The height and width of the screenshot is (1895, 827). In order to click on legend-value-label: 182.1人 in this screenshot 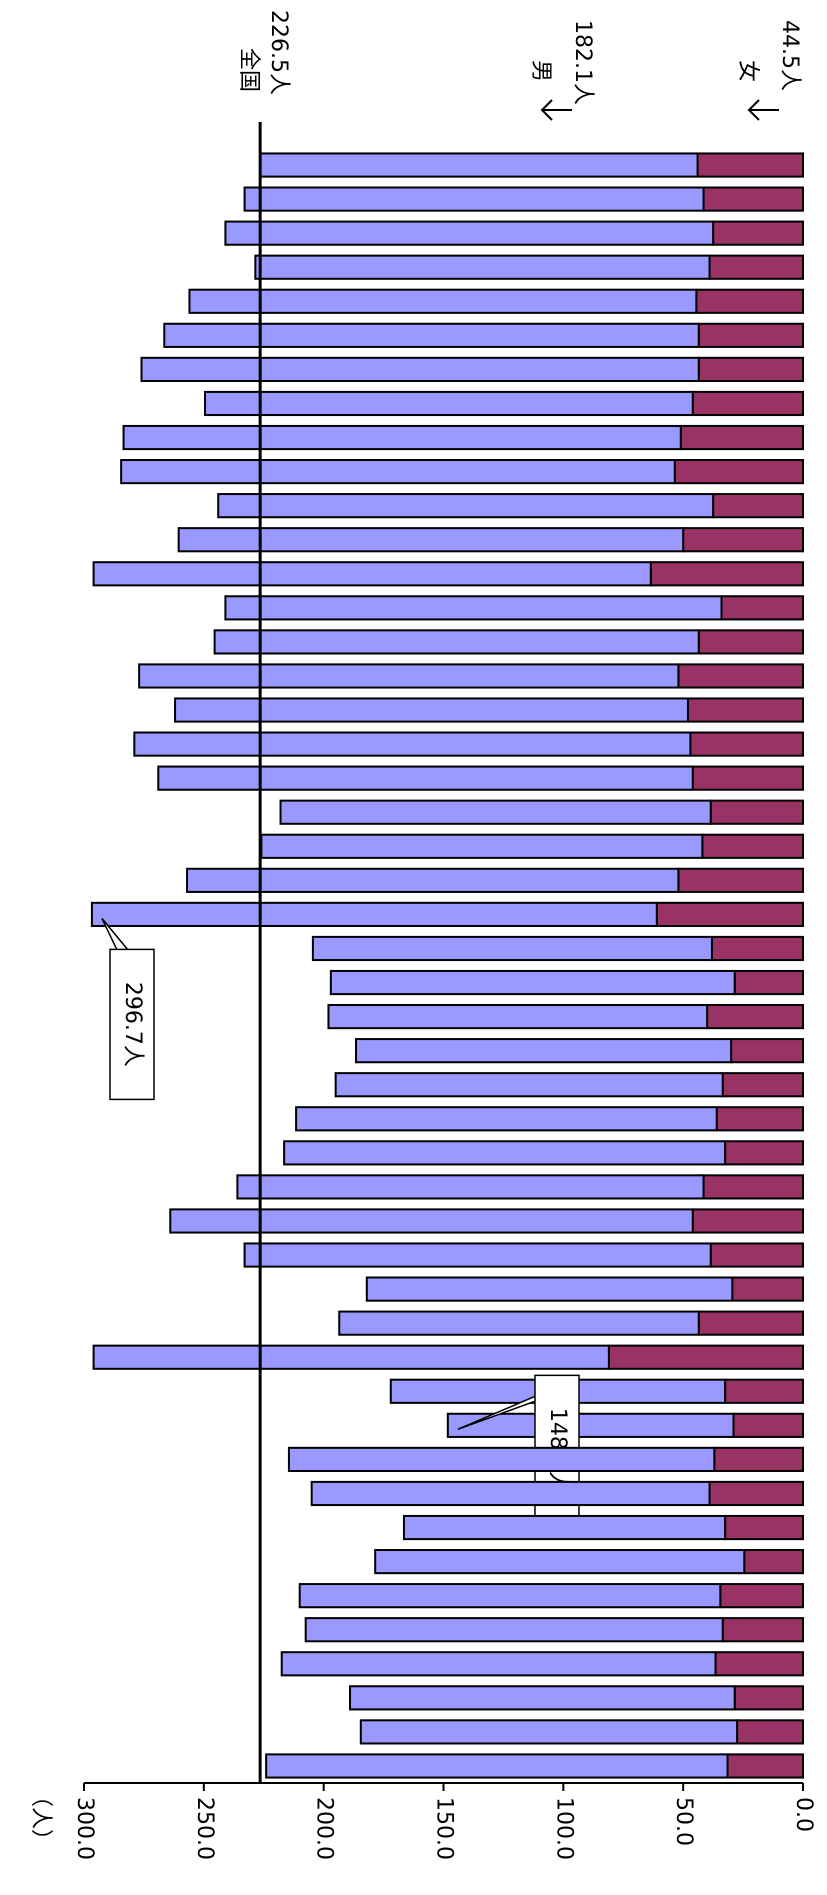, I will do `click(582, 62)`.